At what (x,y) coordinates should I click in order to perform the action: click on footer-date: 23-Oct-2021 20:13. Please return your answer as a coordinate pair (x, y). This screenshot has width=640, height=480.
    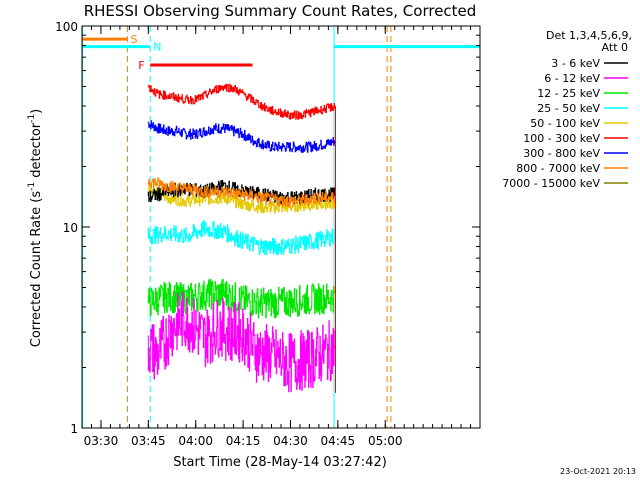
    Looking at the image, I should click on (598, 471).